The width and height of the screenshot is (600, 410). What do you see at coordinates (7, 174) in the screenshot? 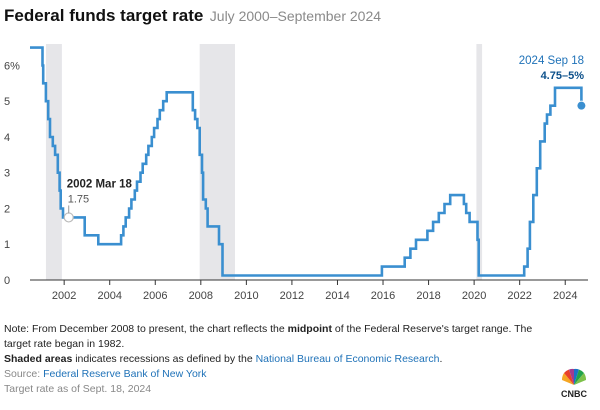
I see `y-tick-label-3: 3` at bounding box center [7, 174].